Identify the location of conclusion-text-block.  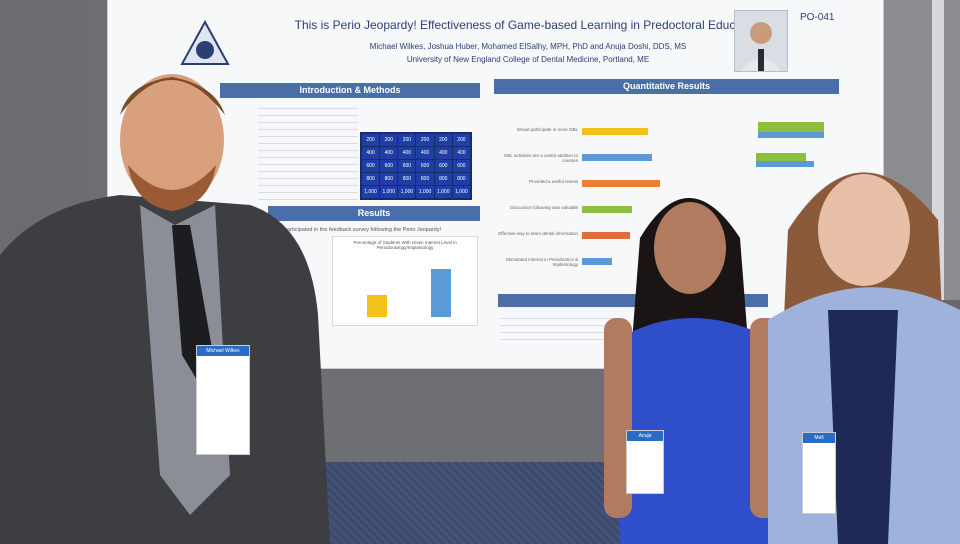
(560, 327).